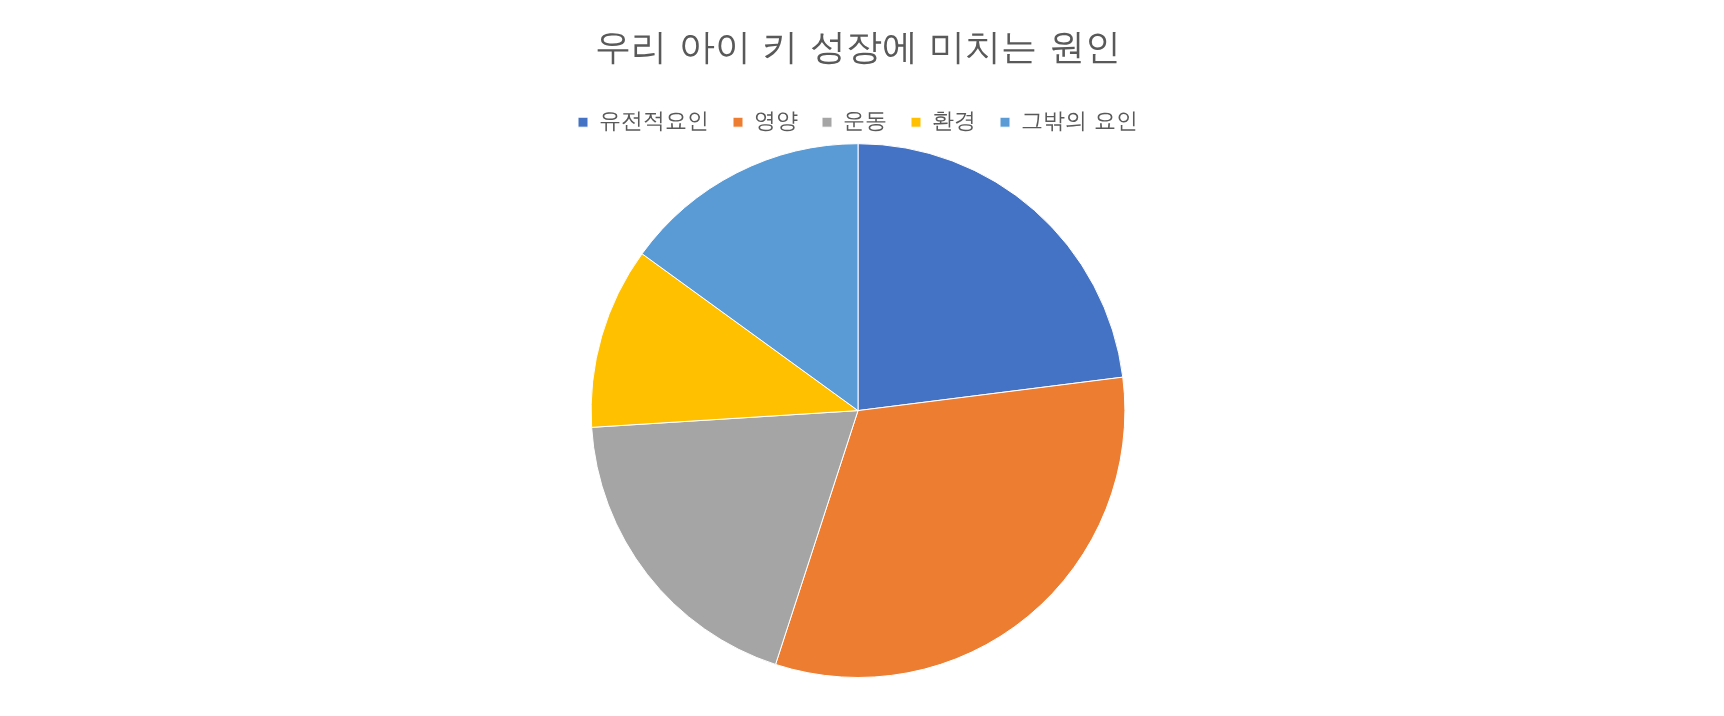  What do you see at coordinates (776, 120) in the screenshot?
I see `legend-label: 영양` at bounding box center [776, 120].